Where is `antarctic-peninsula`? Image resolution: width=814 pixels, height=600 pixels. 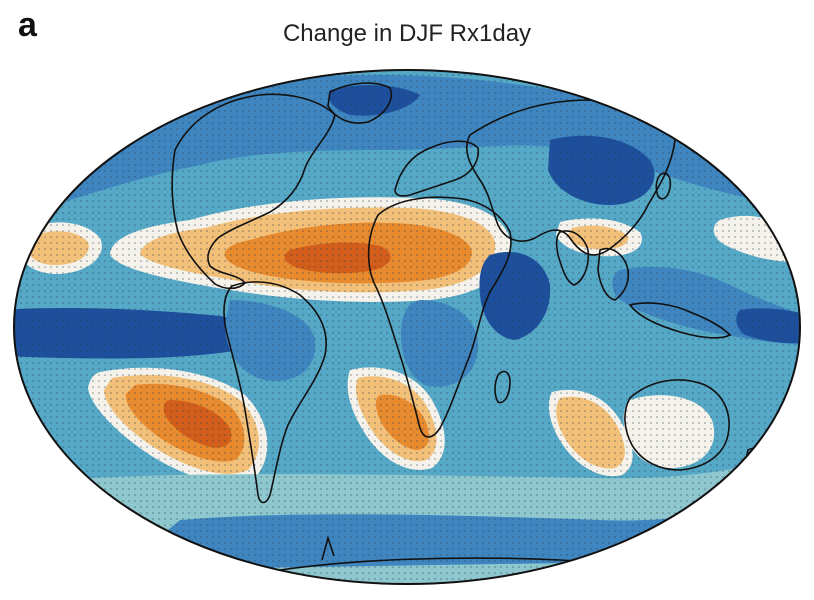 antarctic-peninsula is located at coordinates (328, 548).